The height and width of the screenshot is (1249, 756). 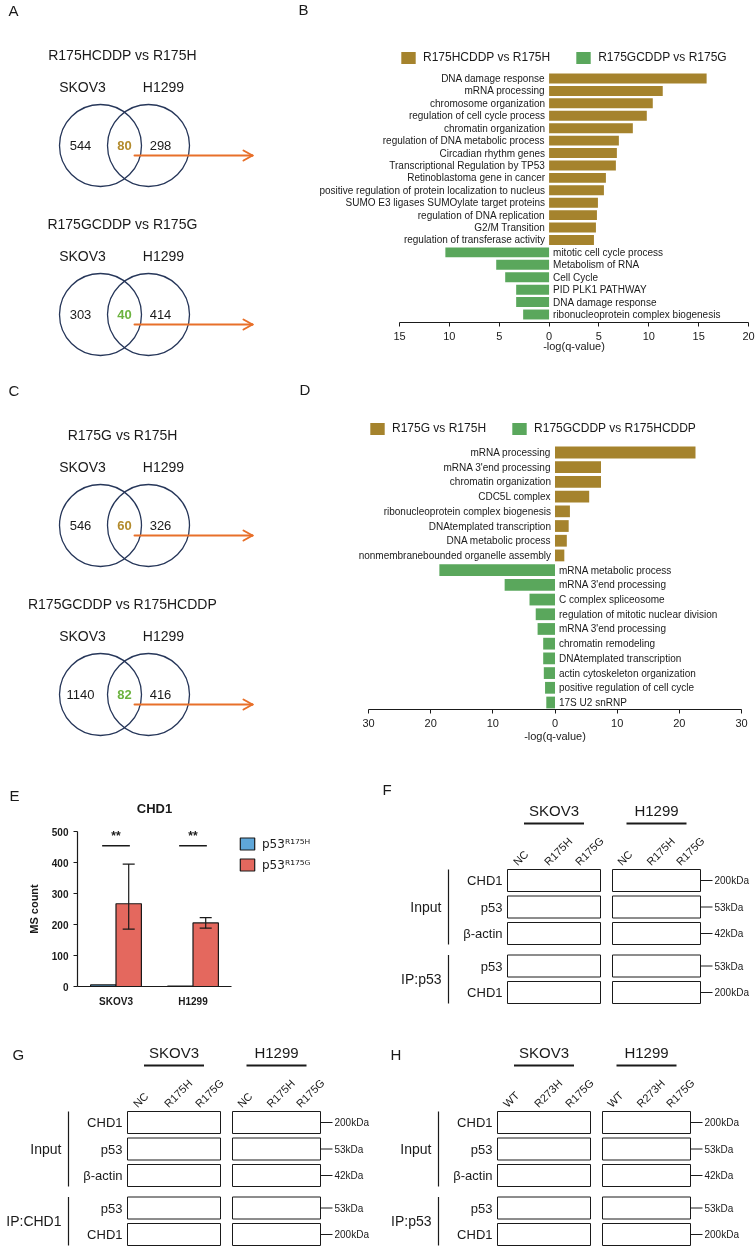 I want to click on x-tick-label: 20, so click(x=679, y=722).